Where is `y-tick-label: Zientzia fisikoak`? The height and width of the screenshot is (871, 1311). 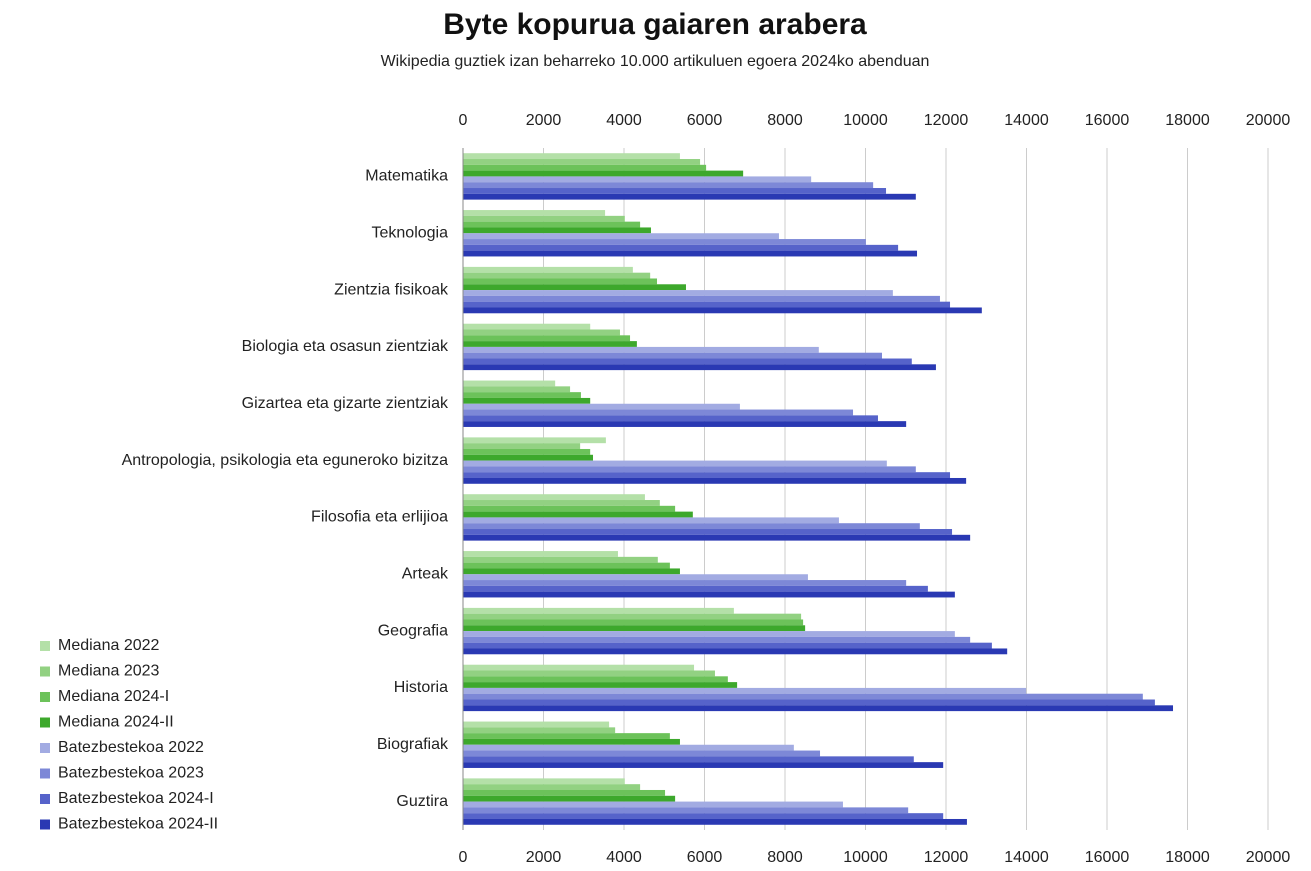 y-tick-label: Zientzia fisikoak is located at coordinates (391, 289).